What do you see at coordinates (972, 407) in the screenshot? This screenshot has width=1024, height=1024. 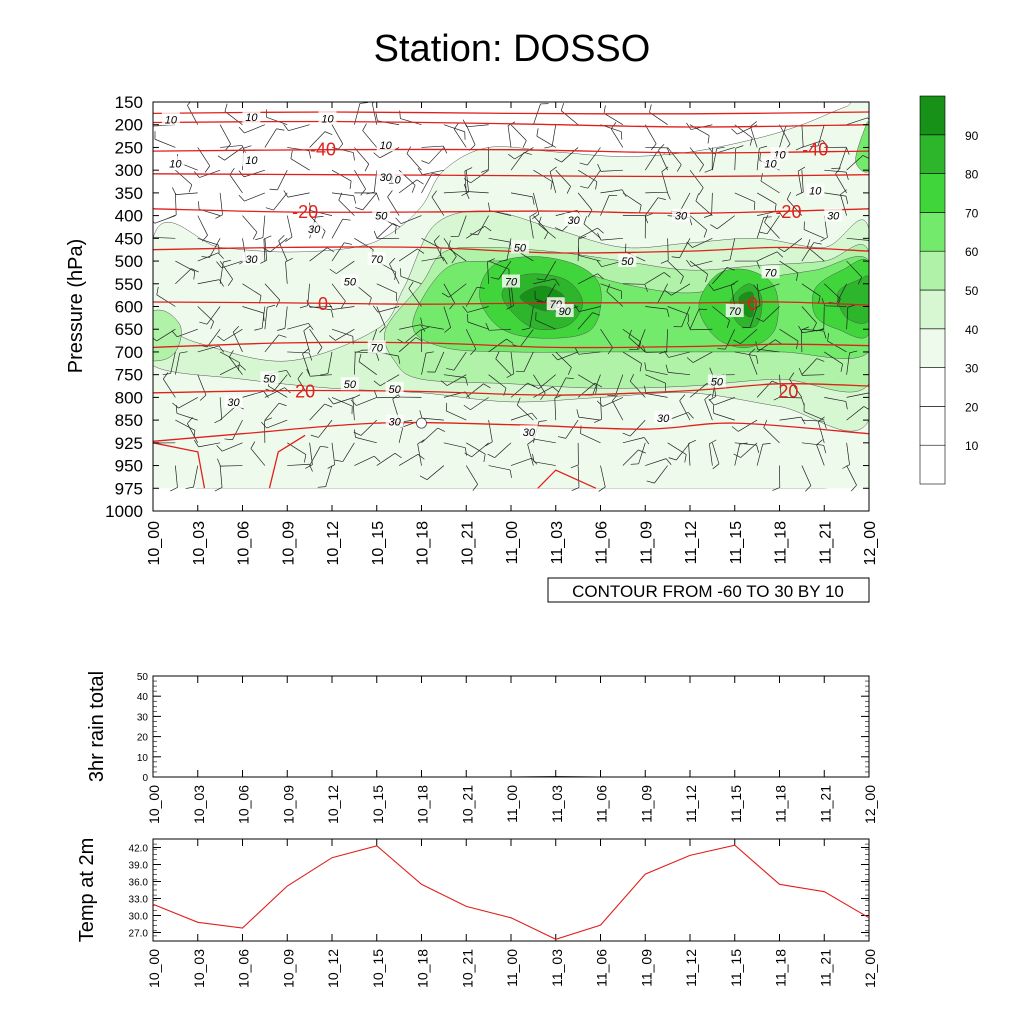 I see `colorbar-label: 20` at bounding box center [972, 407].